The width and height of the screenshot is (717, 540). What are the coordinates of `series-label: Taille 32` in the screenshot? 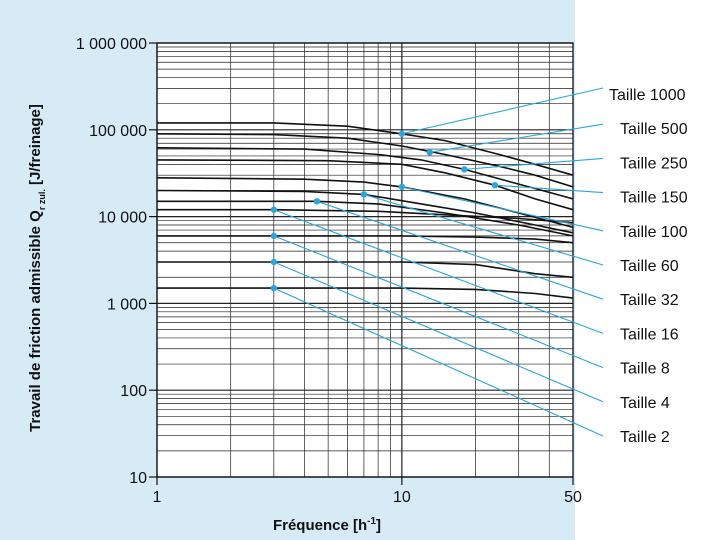 It's located at (649, 300).